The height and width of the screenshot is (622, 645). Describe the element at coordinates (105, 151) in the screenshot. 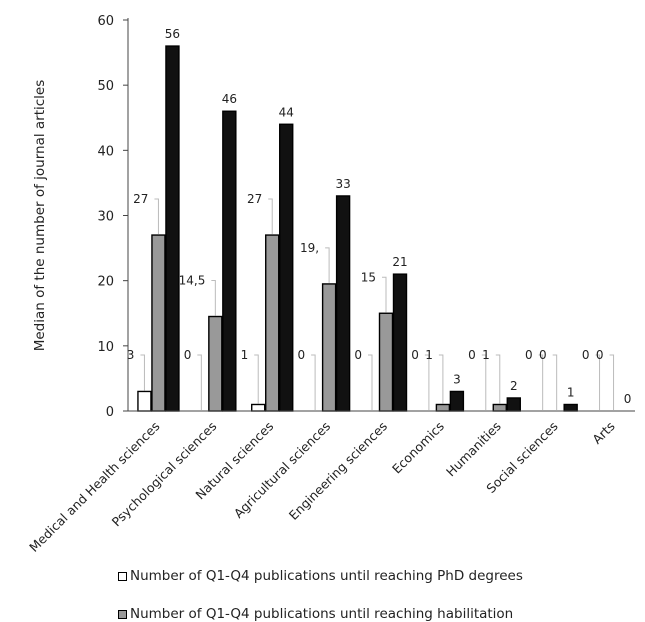

I see `y-tick-label: 40` at that location.